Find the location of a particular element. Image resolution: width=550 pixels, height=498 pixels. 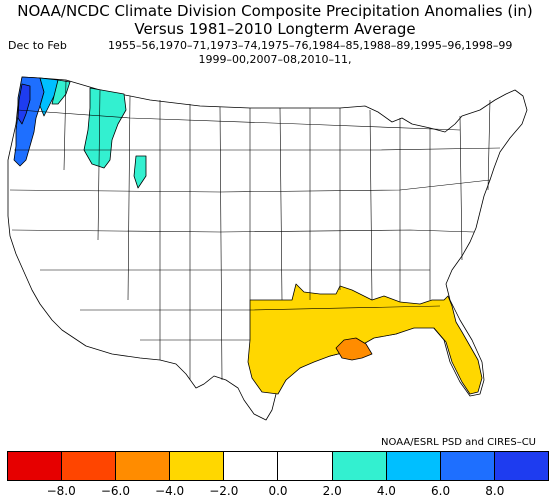

washington-east-anomaly is located at coordinates (105, 128).